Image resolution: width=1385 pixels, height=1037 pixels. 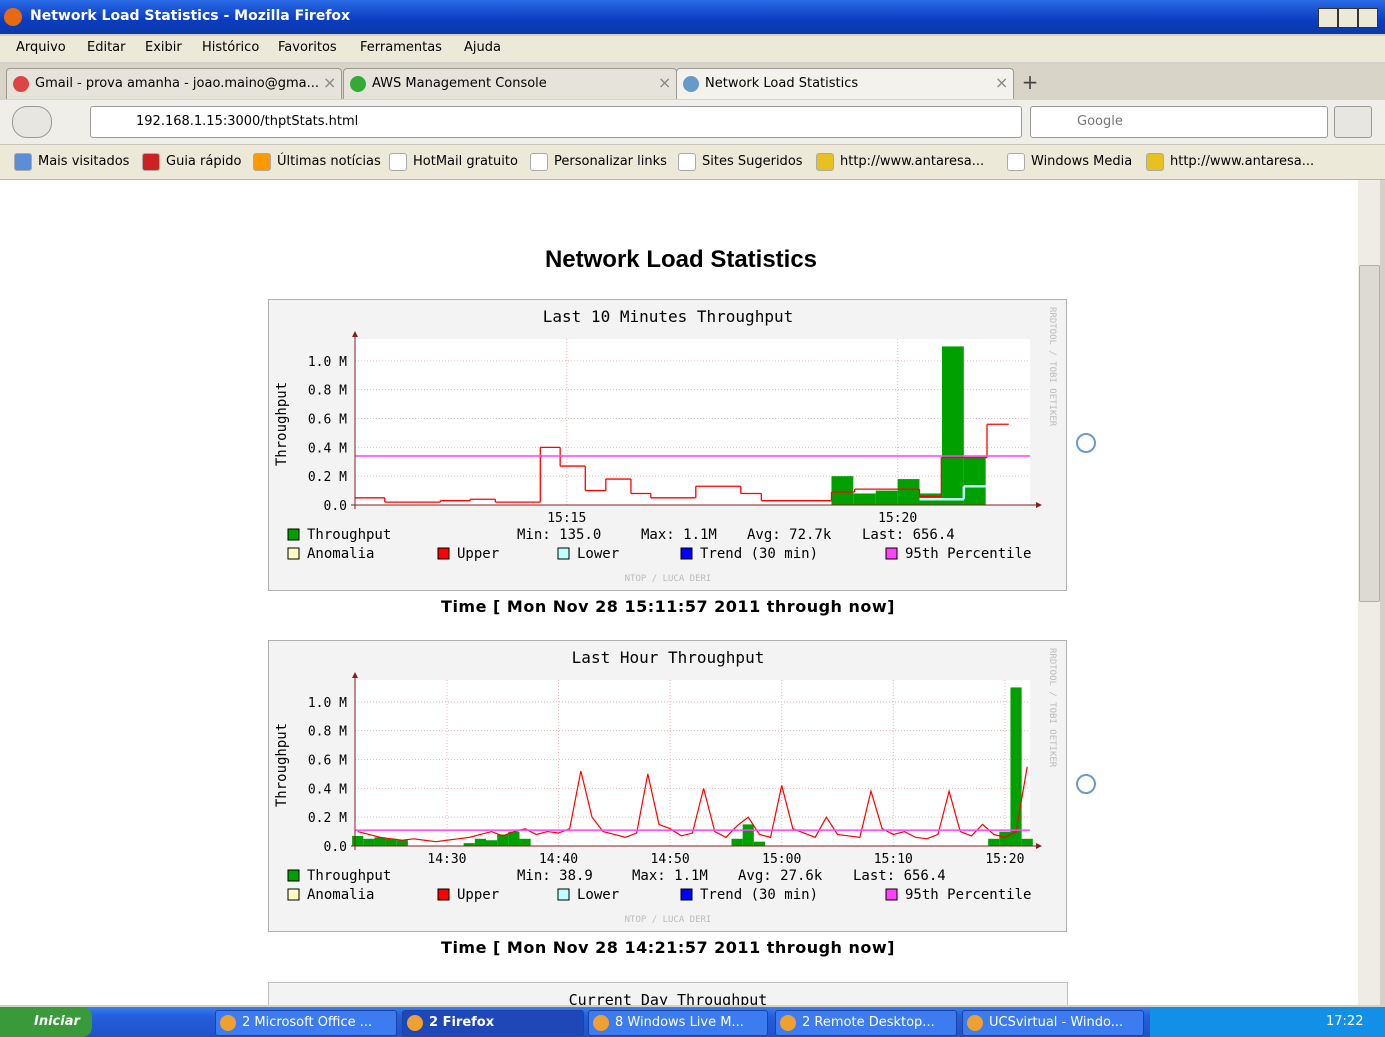 What do you see at coordinates (1353, 122) in the screenshot?
I see `home-button` at bounding box center [1353, 122].